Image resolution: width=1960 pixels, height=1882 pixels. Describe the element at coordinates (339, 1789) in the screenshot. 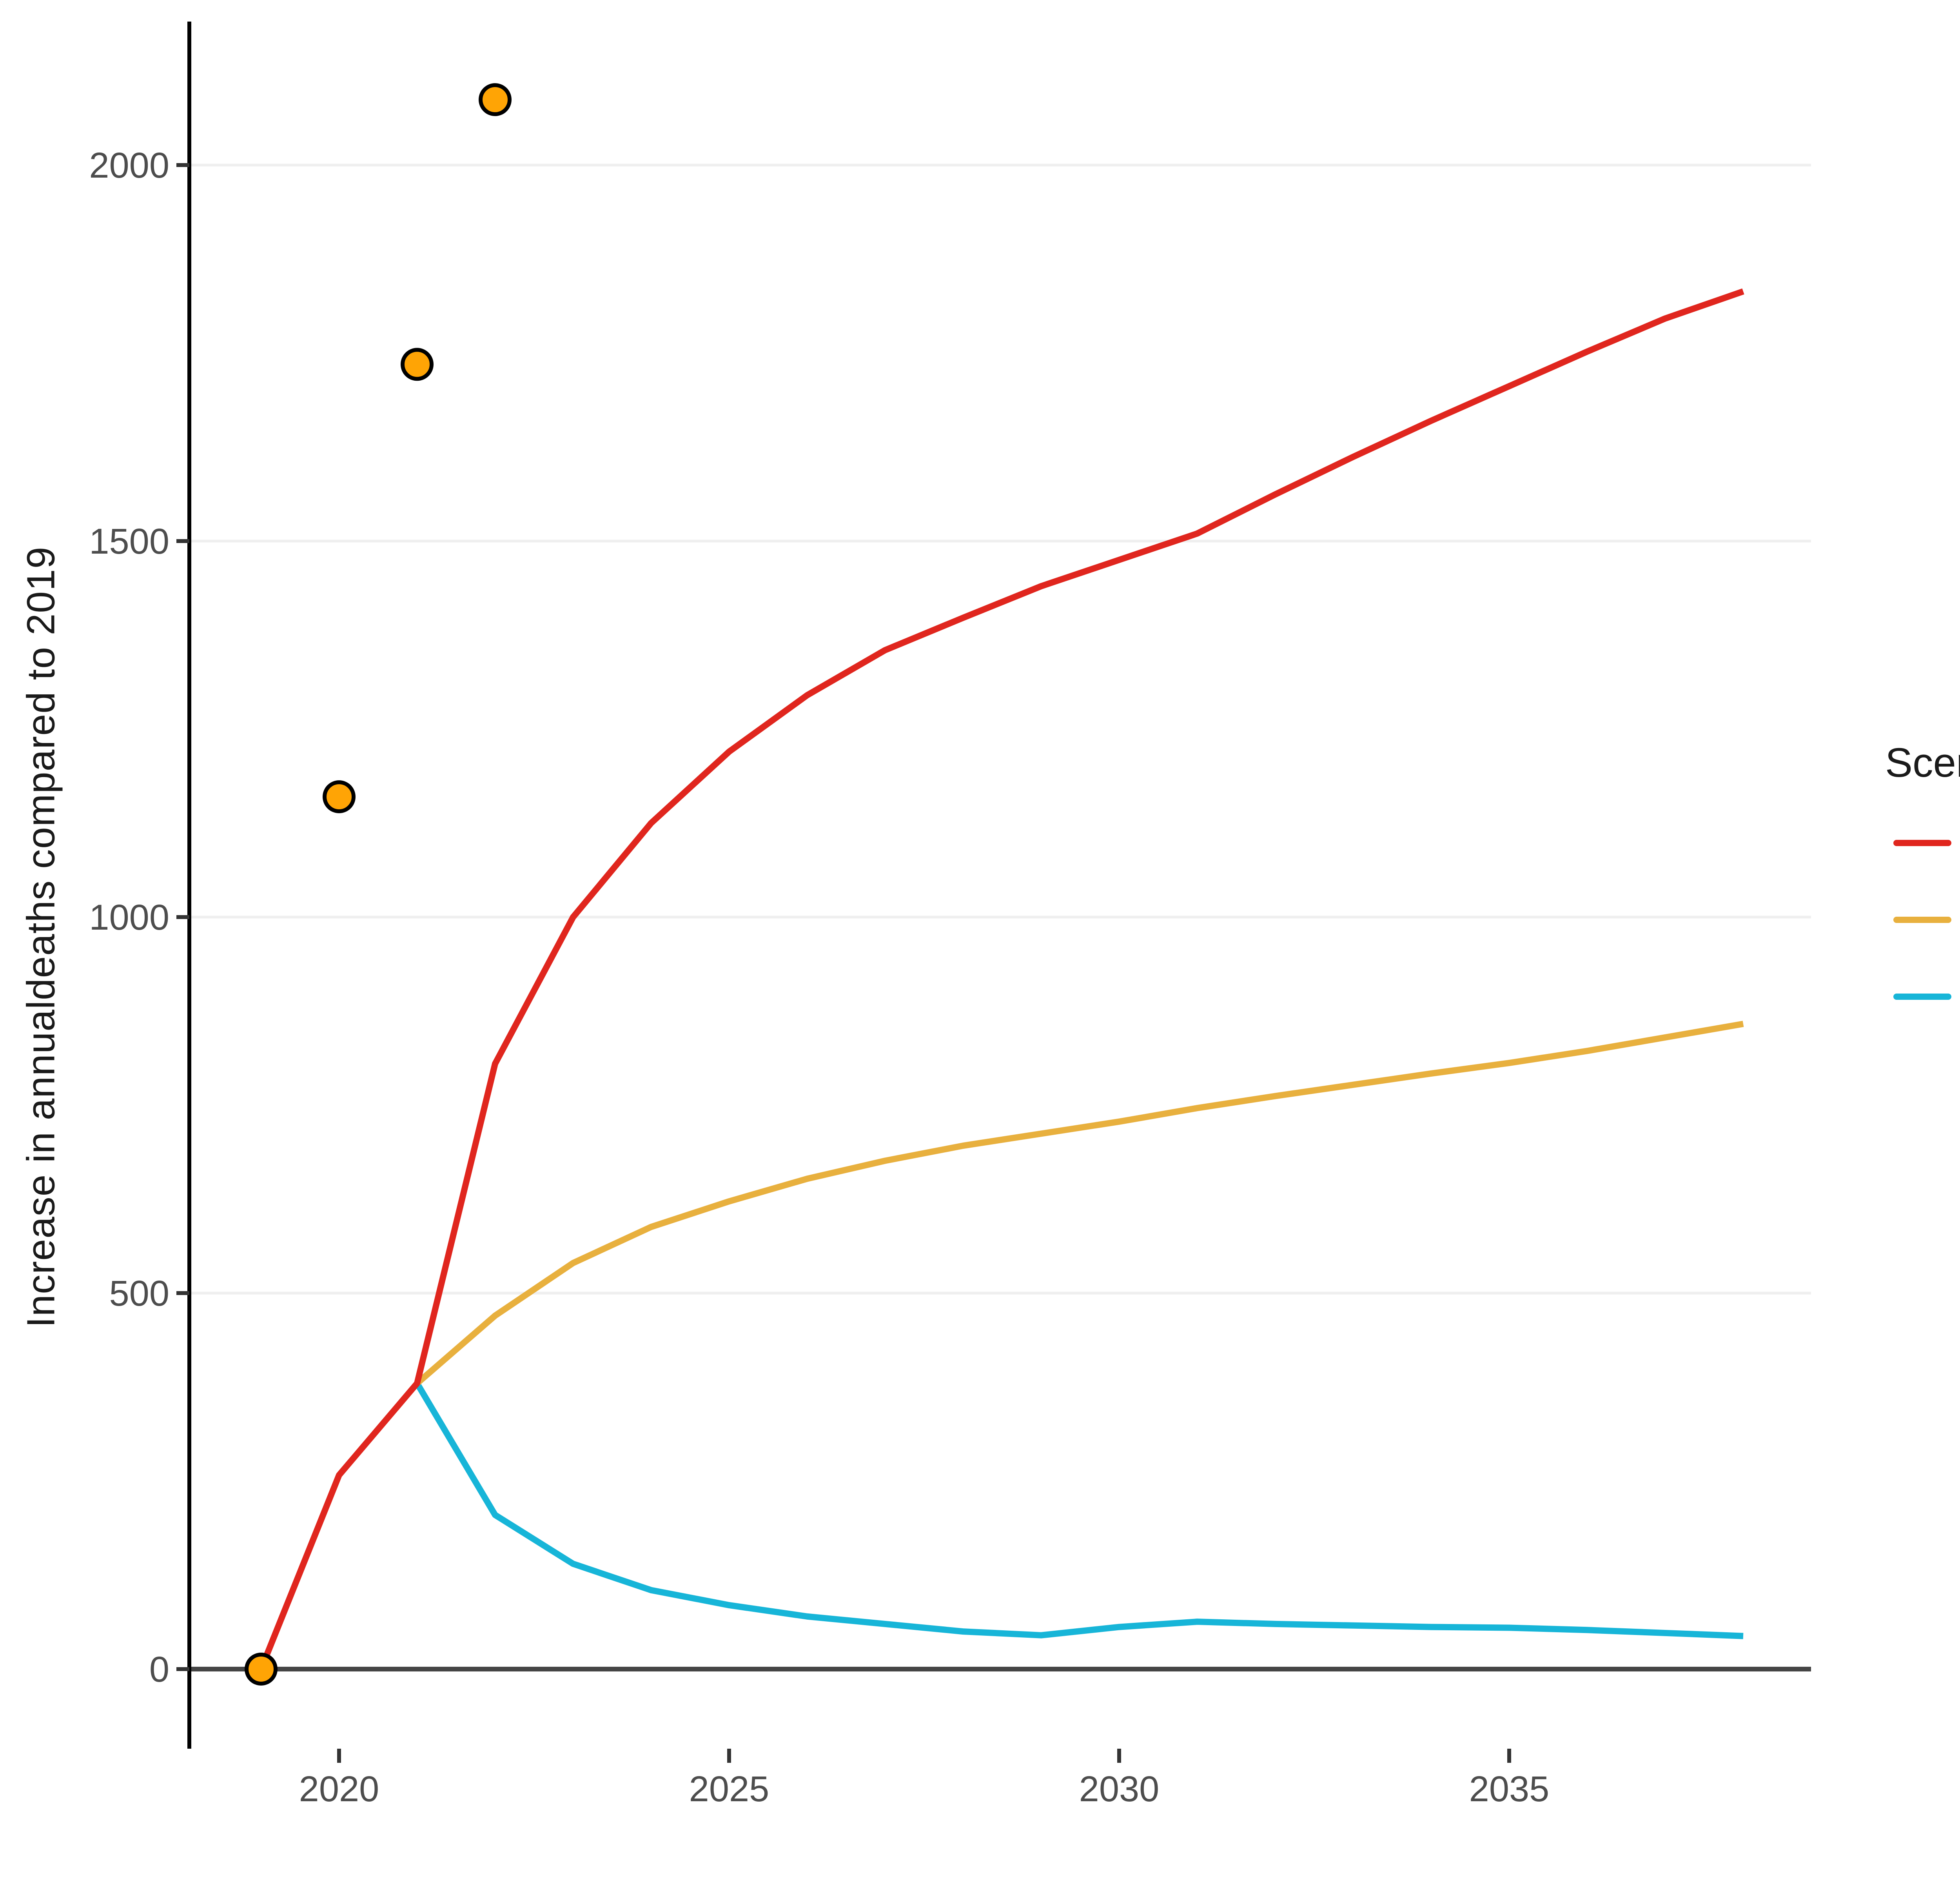

I see `x-tick-label: 2020` at that location.